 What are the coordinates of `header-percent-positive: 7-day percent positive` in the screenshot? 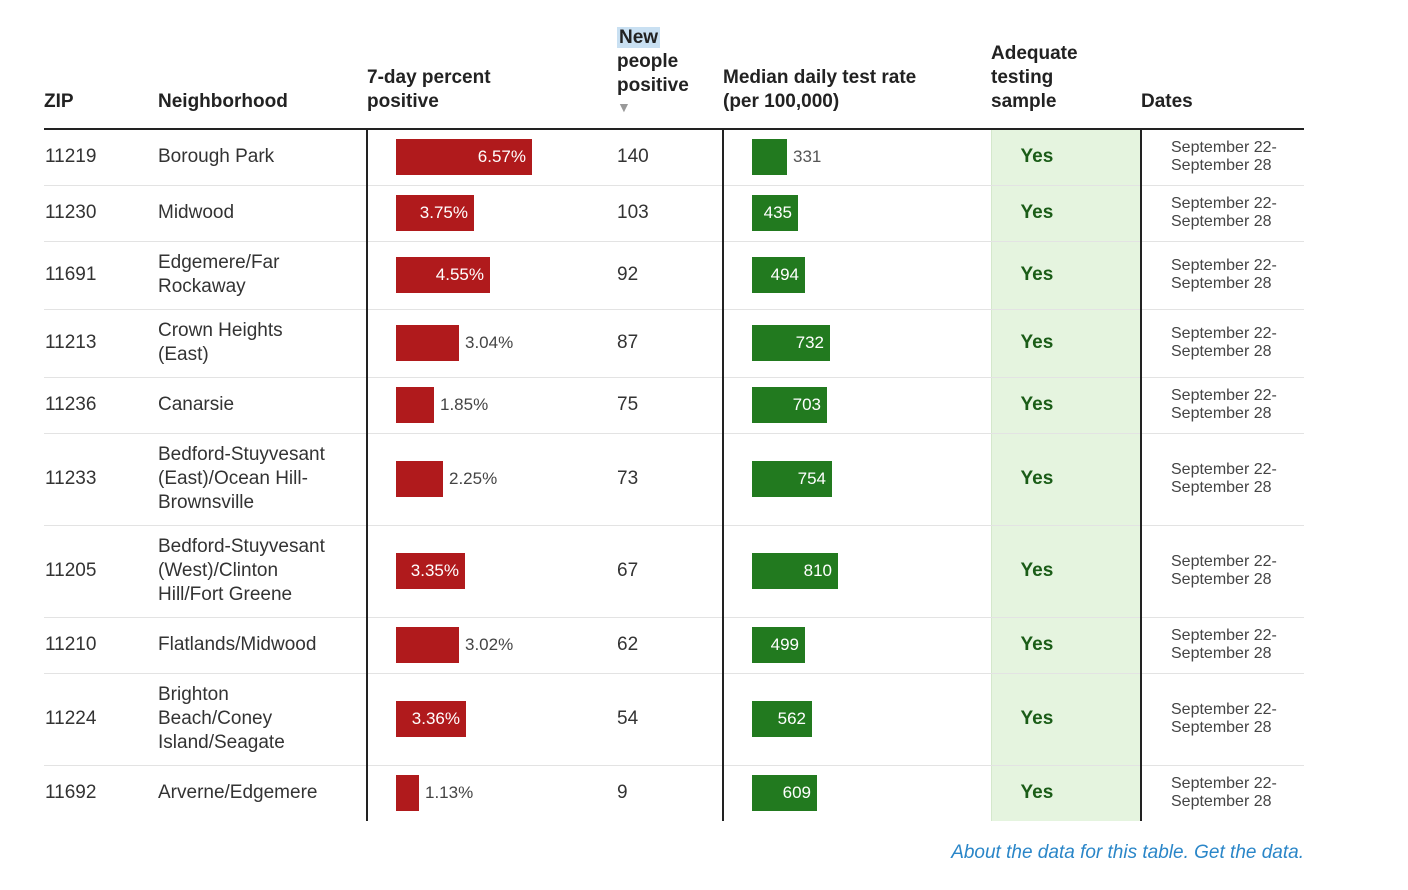 It's located at (492, 78).